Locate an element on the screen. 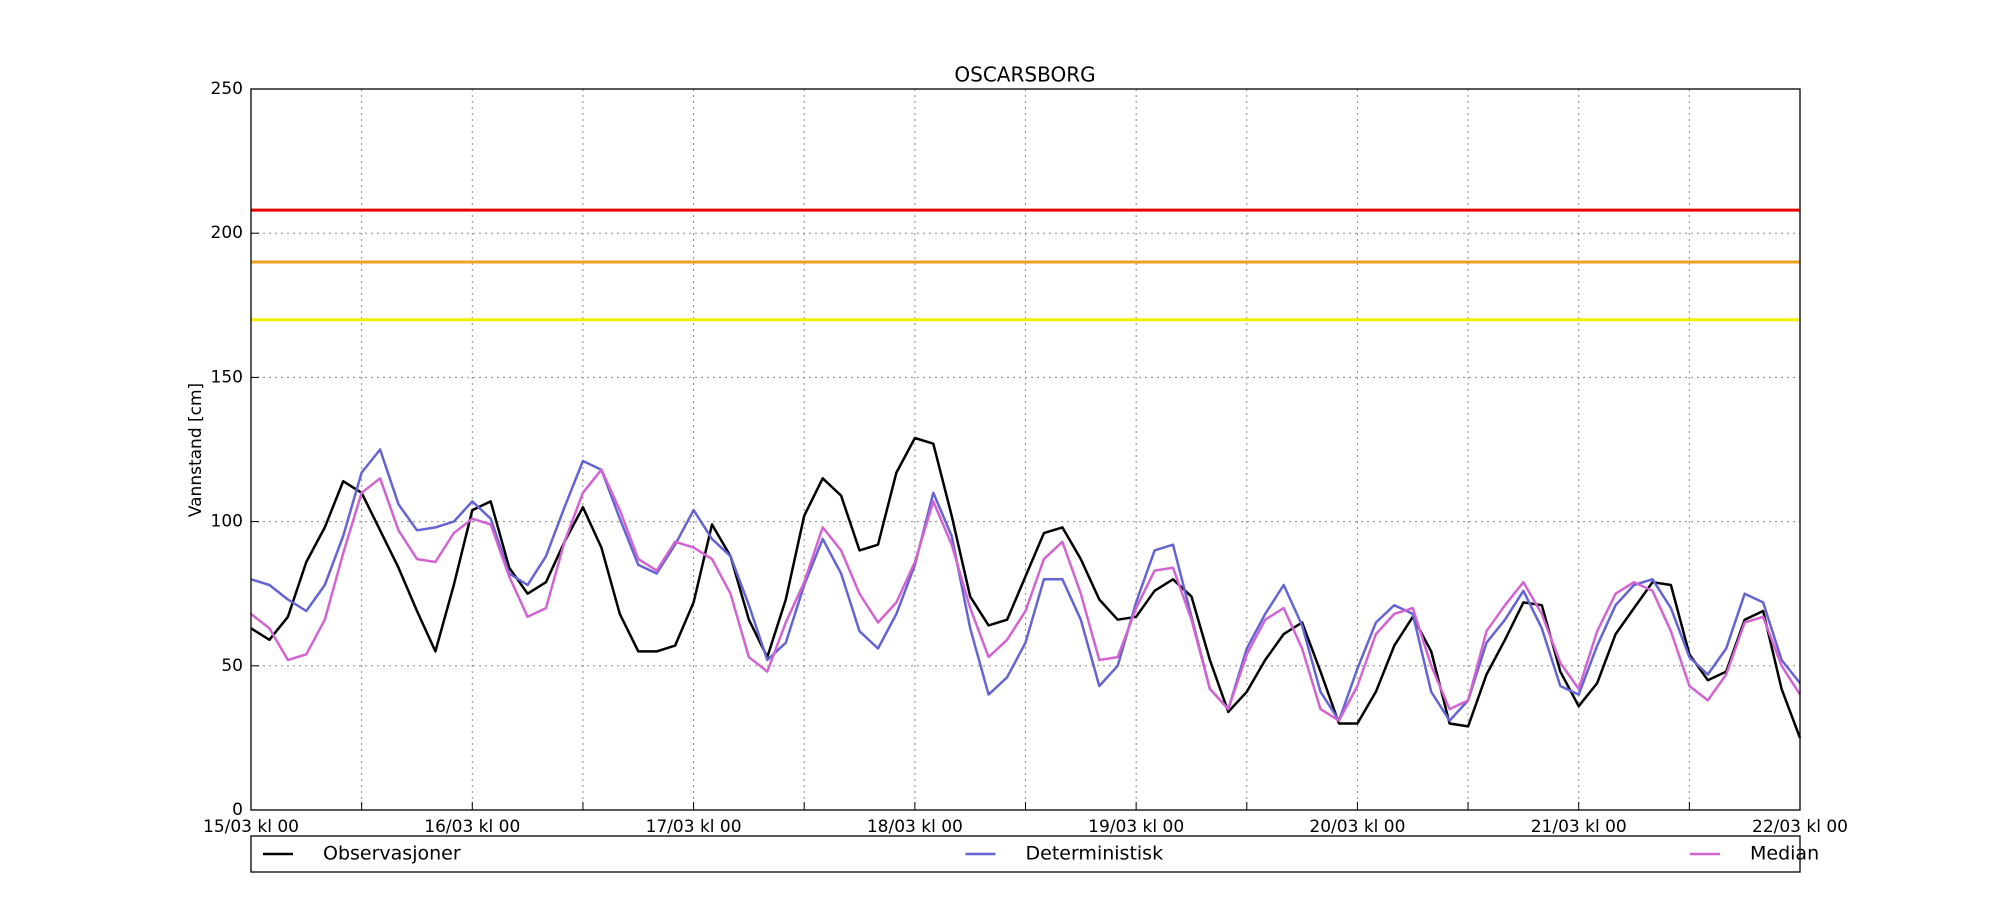  x-tick-label: 18/03 kl 00 is located at coordinates (915, 827).